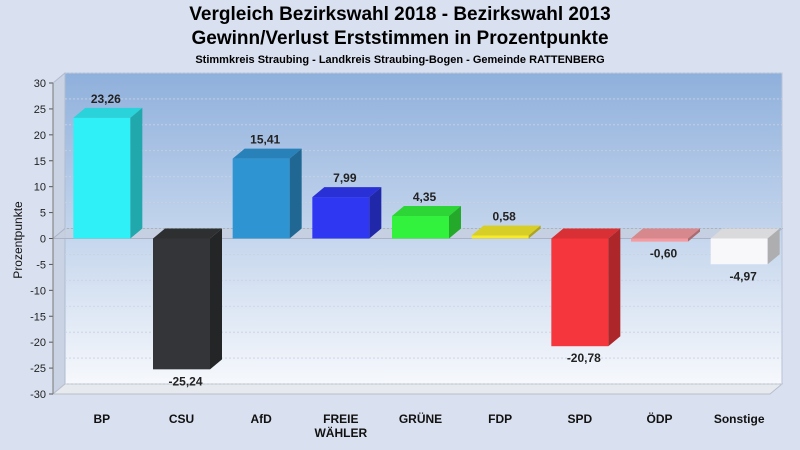 Image resolution: width=800 pixels, height=450 pixels. I want to click on y-tick-label: -25, so click(38, 369).